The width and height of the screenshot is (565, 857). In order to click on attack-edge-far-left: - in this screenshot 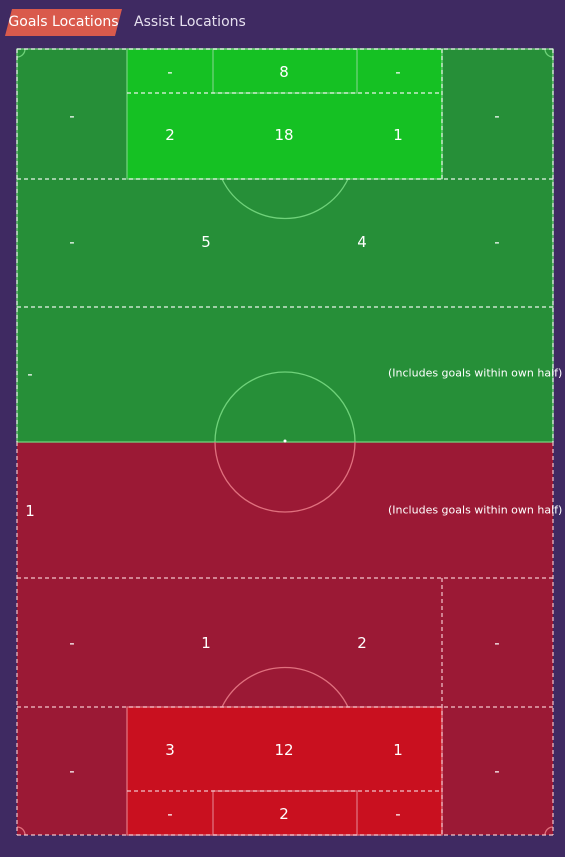, I will do `click(72, 242)`.